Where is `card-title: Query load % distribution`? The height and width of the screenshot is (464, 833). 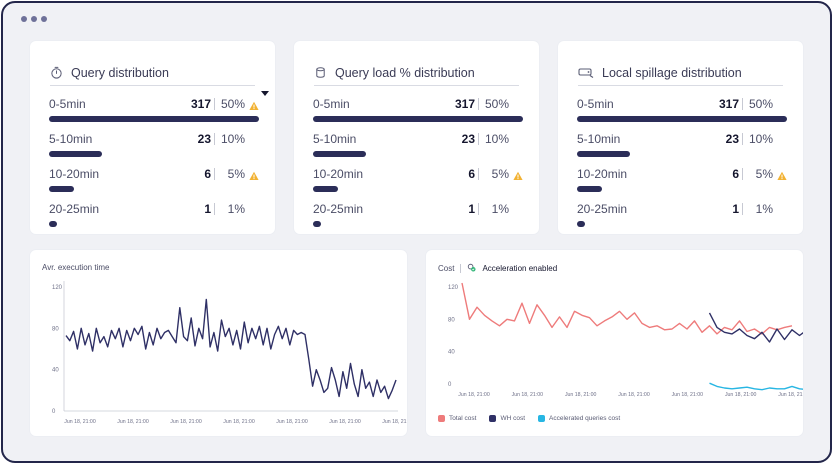 card-title: Query load % distribution is located at coordinates (405, 72).